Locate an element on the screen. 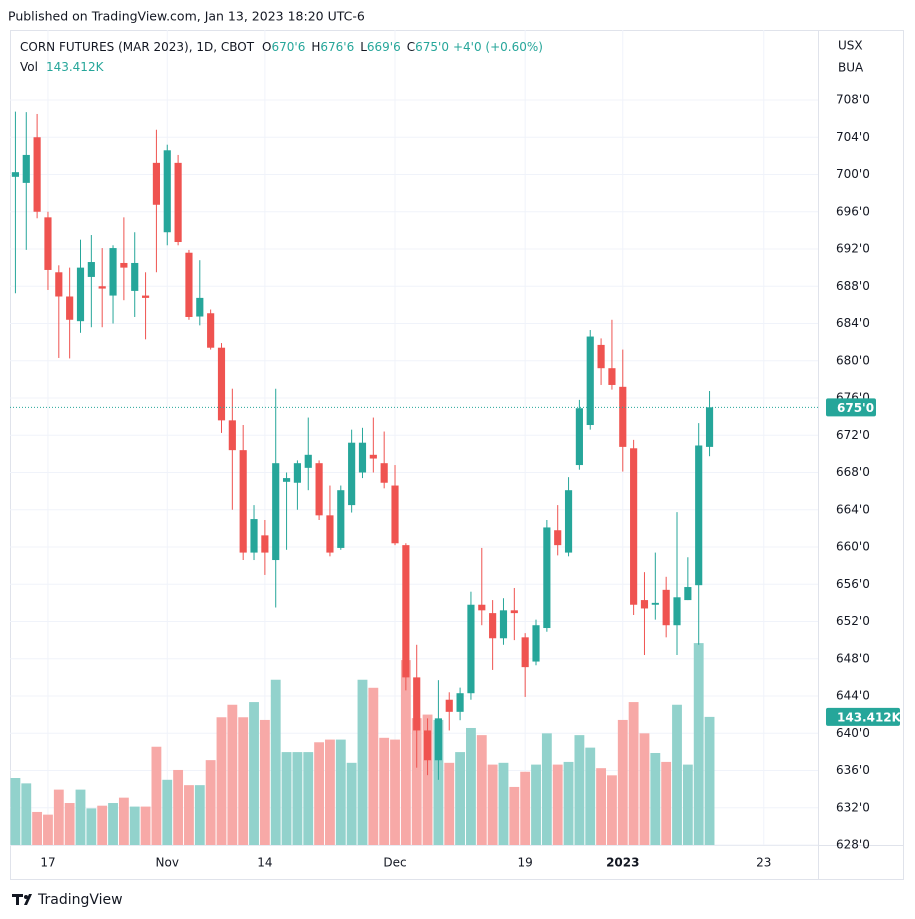 Image resolution: width=915 pixels, height=919 pixels. y-tick-label: 688'0 is located at coordinates (853, 286).